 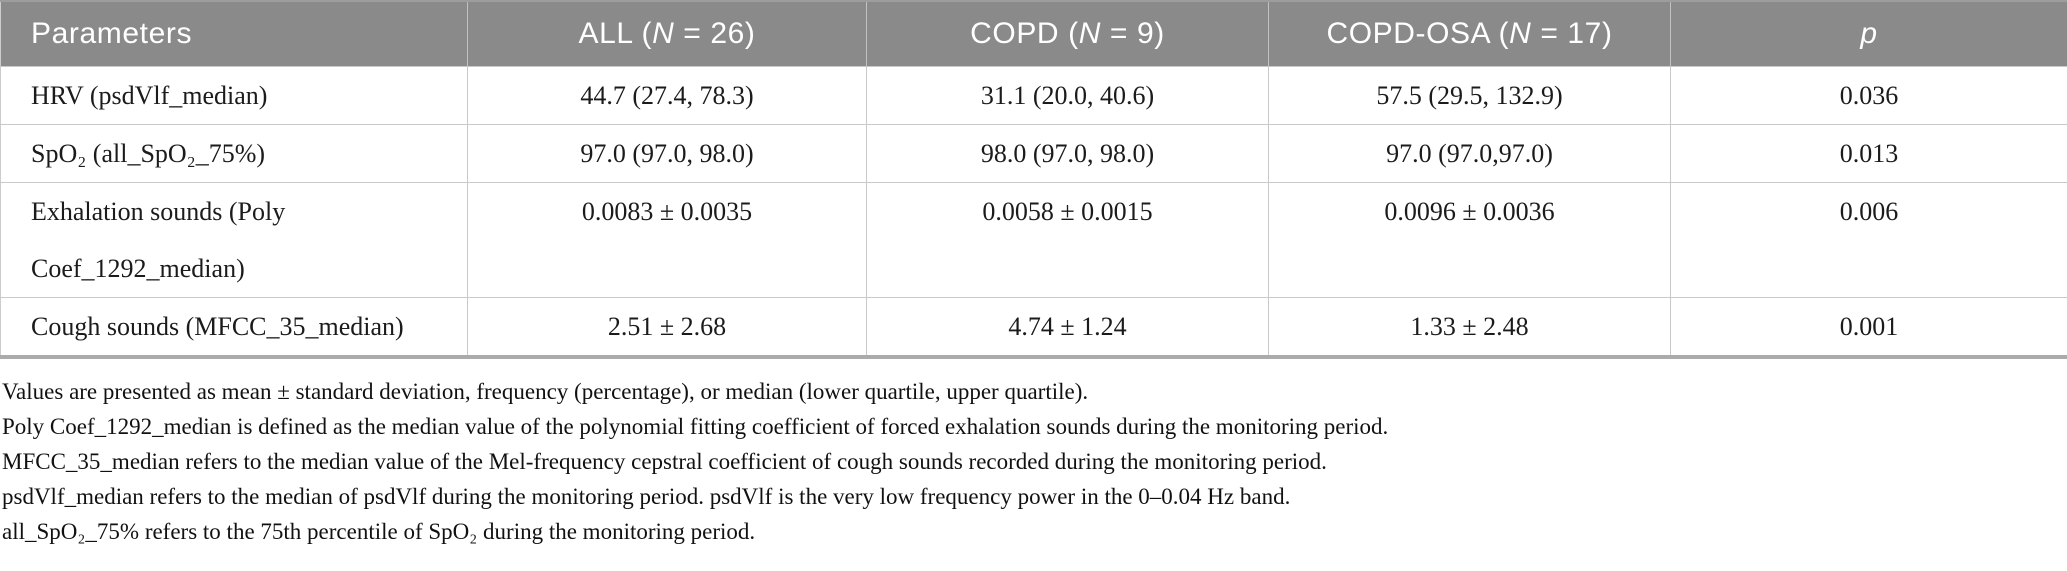 I want to click on col-header-copd-osa: COPD-OSA (N = 17), so click(x=1469, y=34).